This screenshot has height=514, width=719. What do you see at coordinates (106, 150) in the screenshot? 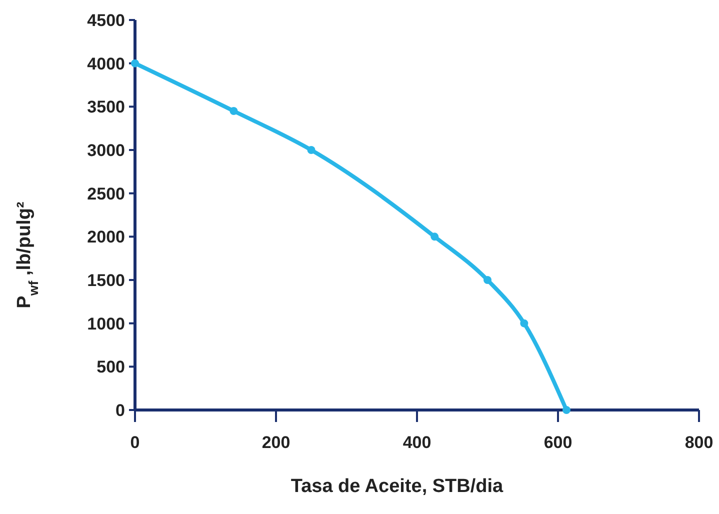
I see `y-tick-label: 3000` at bounding box center [106, 150].